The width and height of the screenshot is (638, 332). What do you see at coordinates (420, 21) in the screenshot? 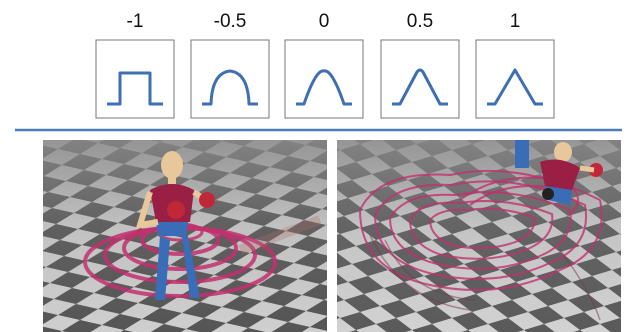
I see `kernel-label: 0.5` at bounding box center [420, 21].